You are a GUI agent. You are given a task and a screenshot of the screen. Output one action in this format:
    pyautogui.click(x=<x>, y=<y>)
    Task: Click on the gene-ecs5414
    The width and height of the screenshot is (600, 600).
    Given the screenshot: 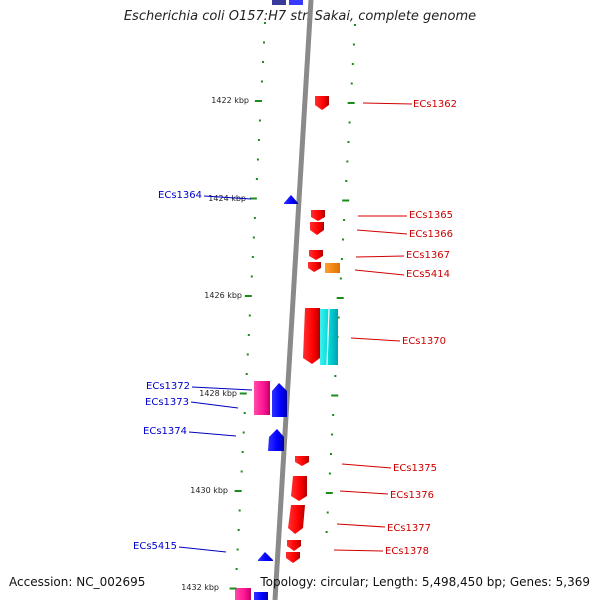 What is the action you would take?
    pyautogui.click(x=332, y=268)
    